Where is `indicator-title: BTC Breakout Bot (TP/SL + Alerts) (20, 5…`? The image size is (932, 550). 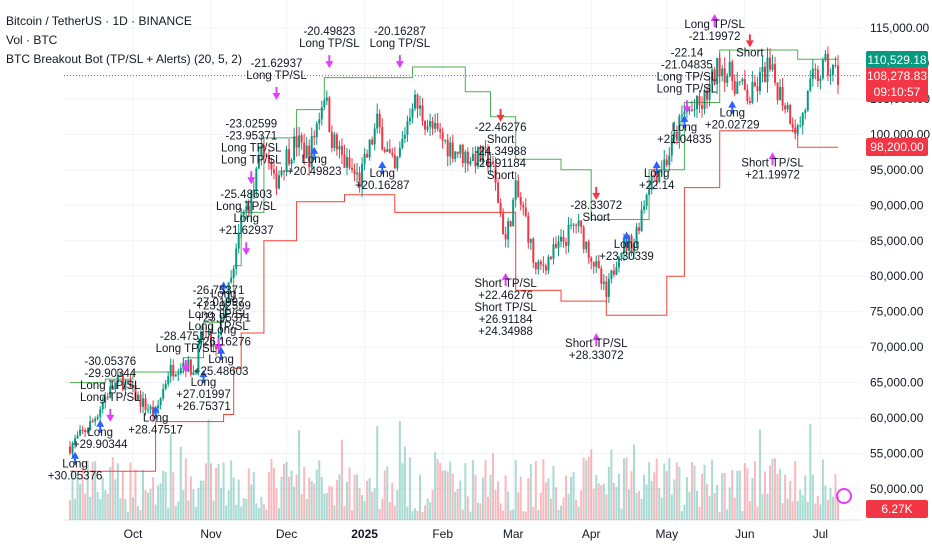 indicator-title: BTC Breakout Bot (TP/SL + Alerts) (20, 5… is located at coordinates (124, 59).